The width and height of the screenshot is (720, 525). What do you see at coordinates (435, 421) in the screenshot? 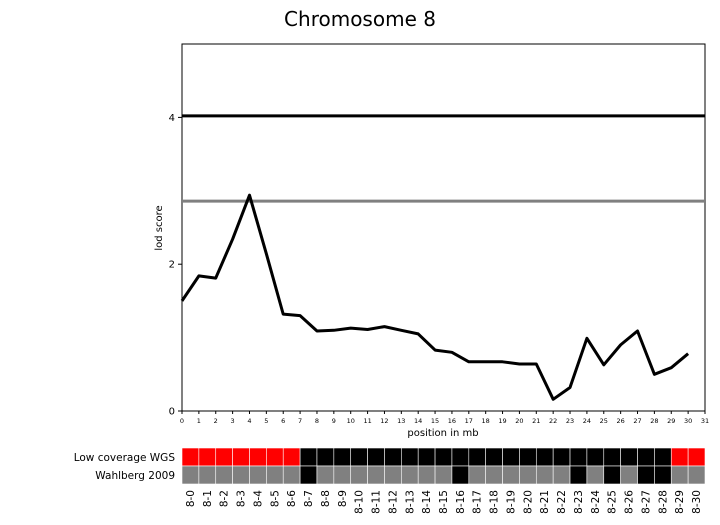
I see `x-tick-label: 15` at bounding box center [435, 421].